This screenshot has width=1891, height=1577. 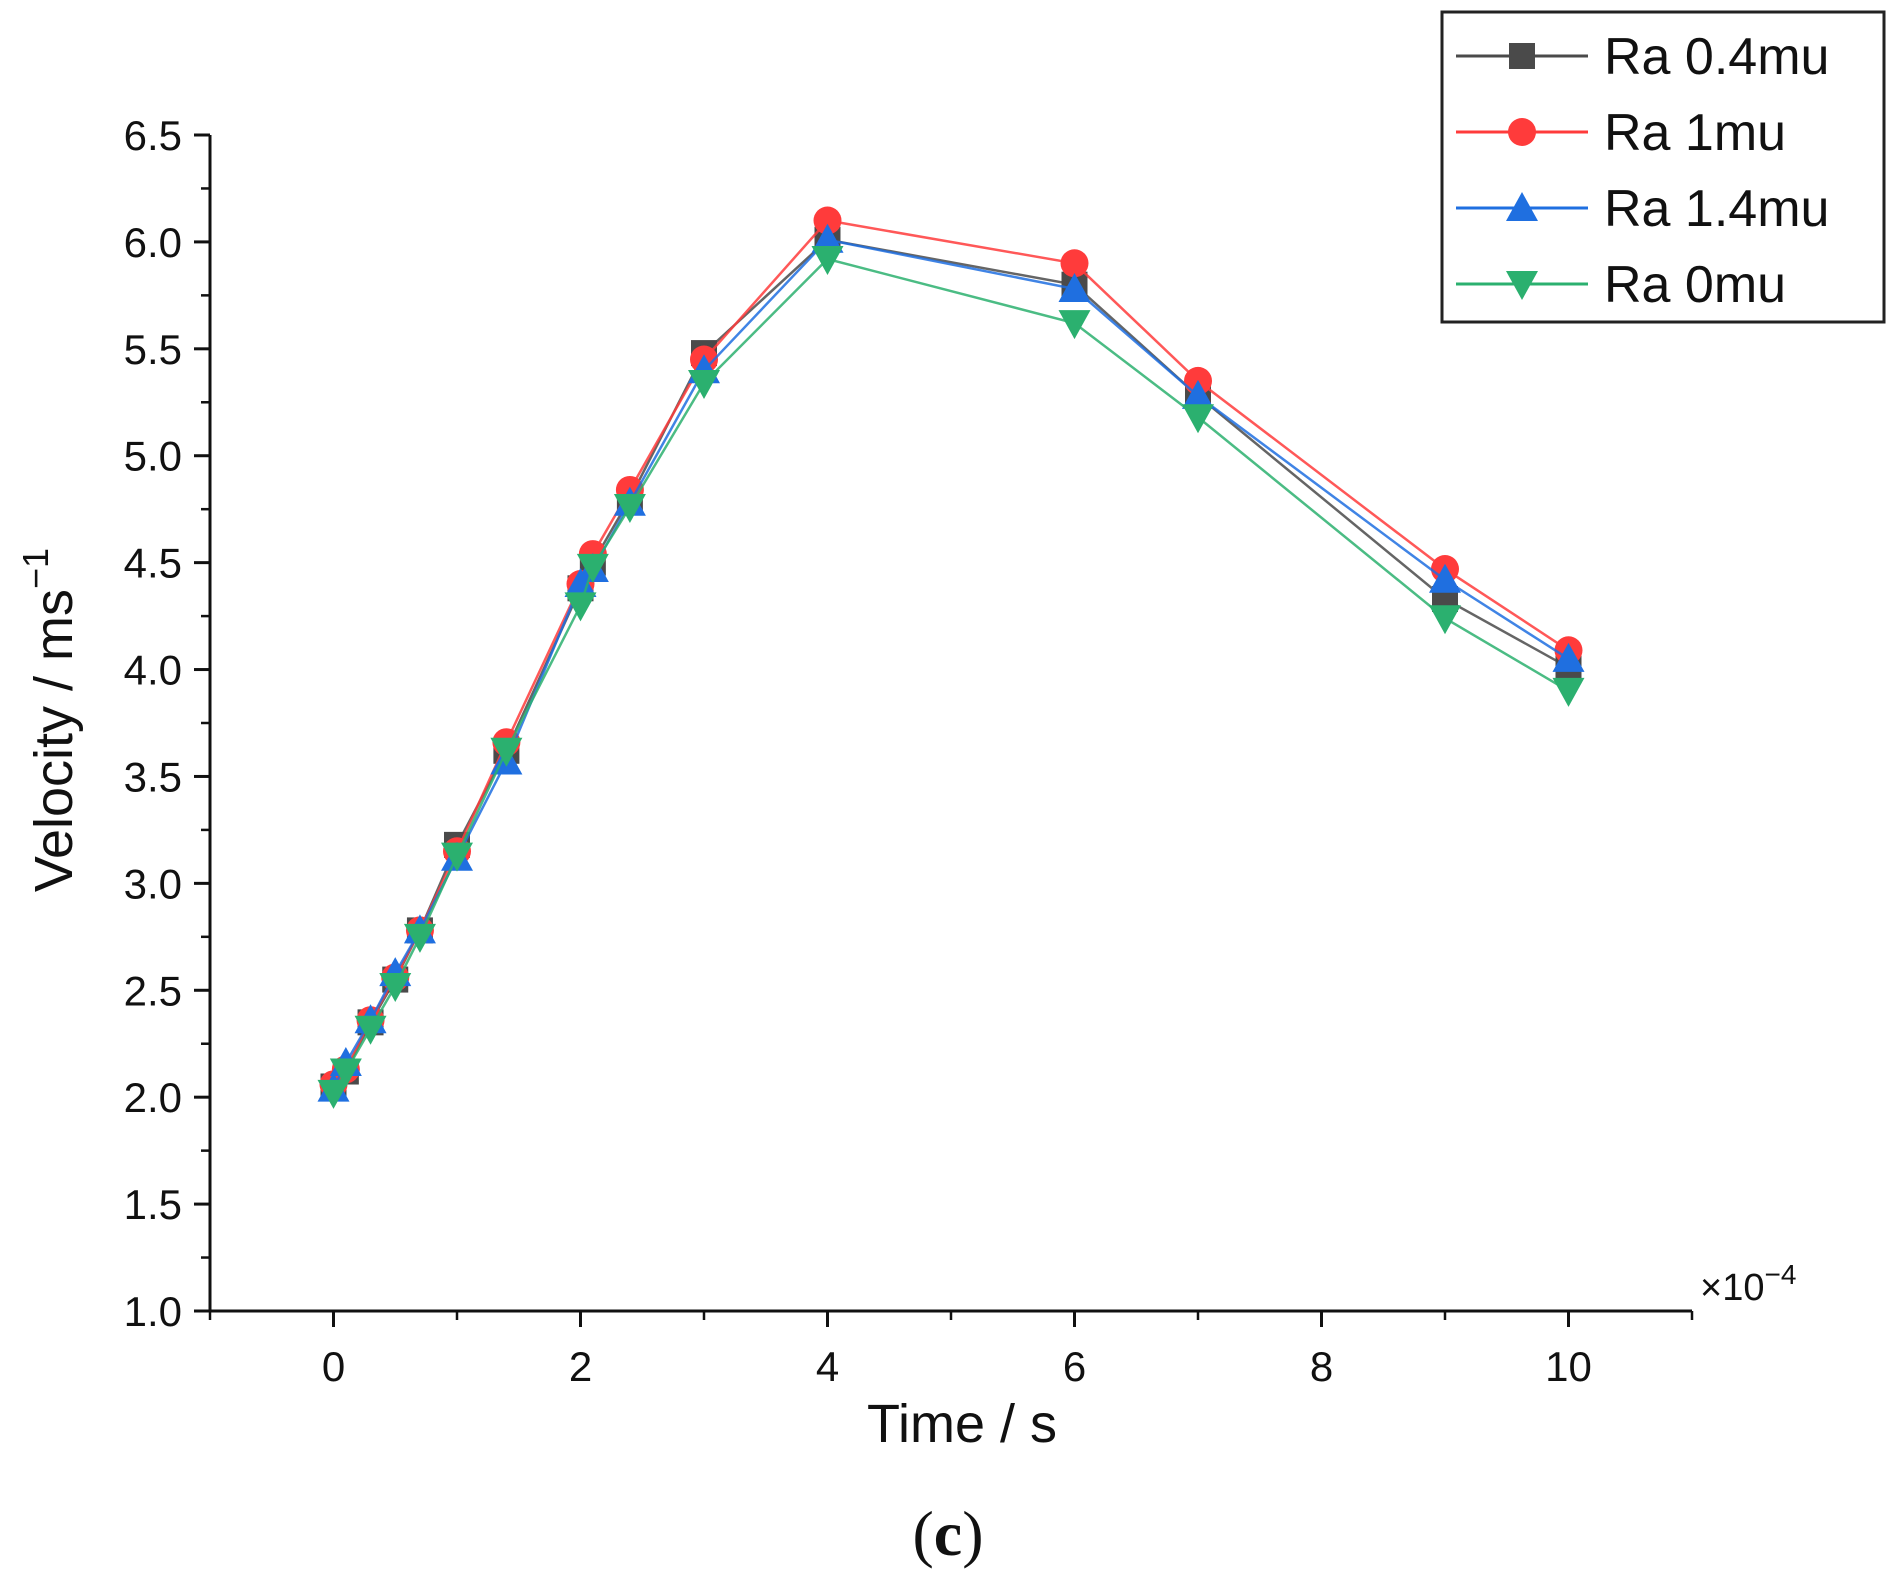 I want to click on x-axis-ticks: 0 2 4 6 8 10, so click(x=951, y=1350).